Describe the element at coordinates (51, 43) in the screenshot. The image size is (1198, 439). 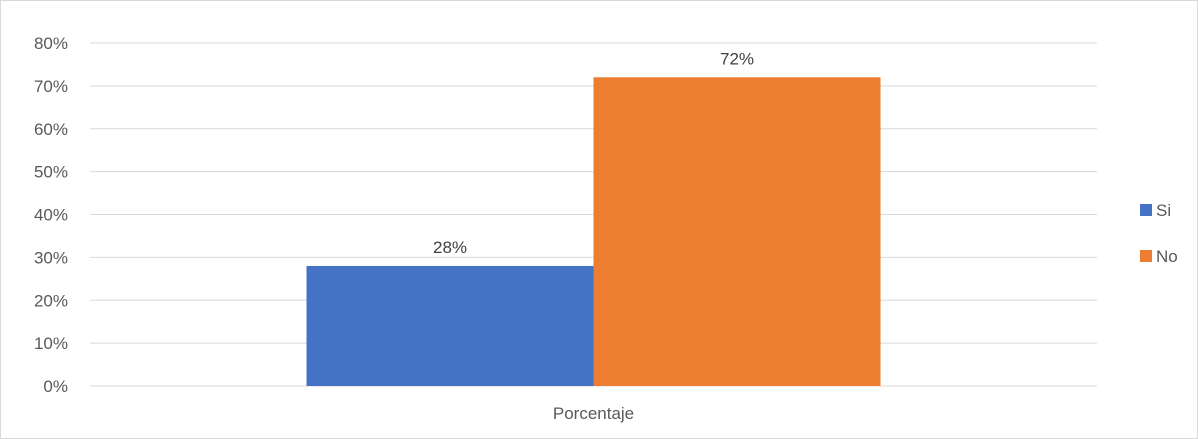
I see `y-tick-label: 80%` at that location.